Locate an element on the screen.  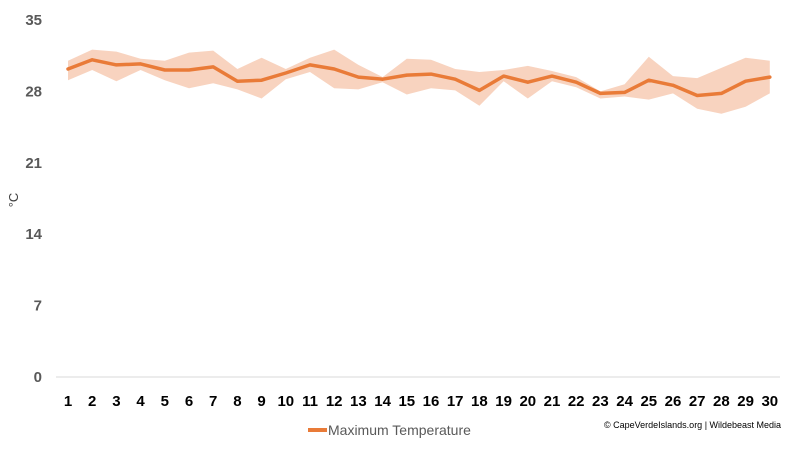
x-tick-label: 5 is located at coordinates (165, 401).